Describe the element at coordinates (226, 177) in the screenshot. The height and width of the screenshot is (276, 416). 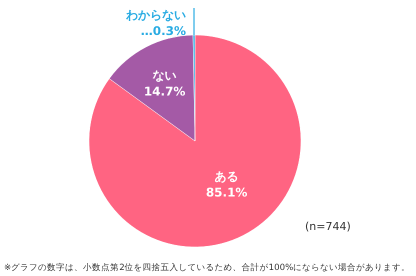
I see `slice-label: ある` at that location.